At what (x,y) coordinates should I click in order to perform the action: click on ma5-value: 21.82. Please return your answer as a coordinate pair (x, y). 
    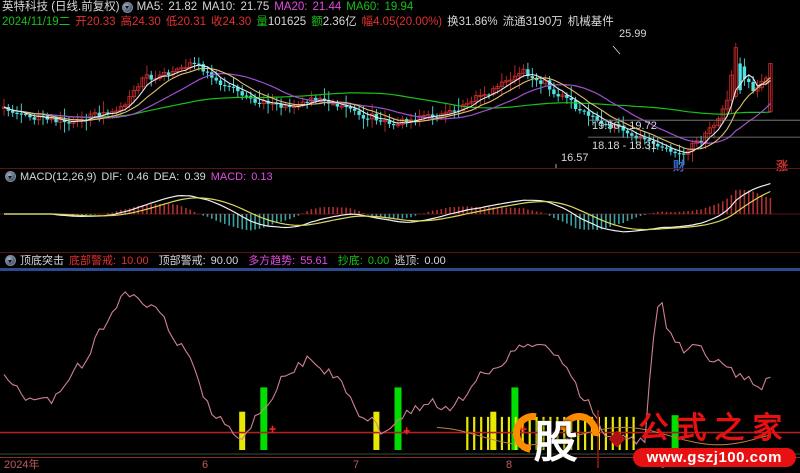
    Looking at the image, I should click on (183, 7).